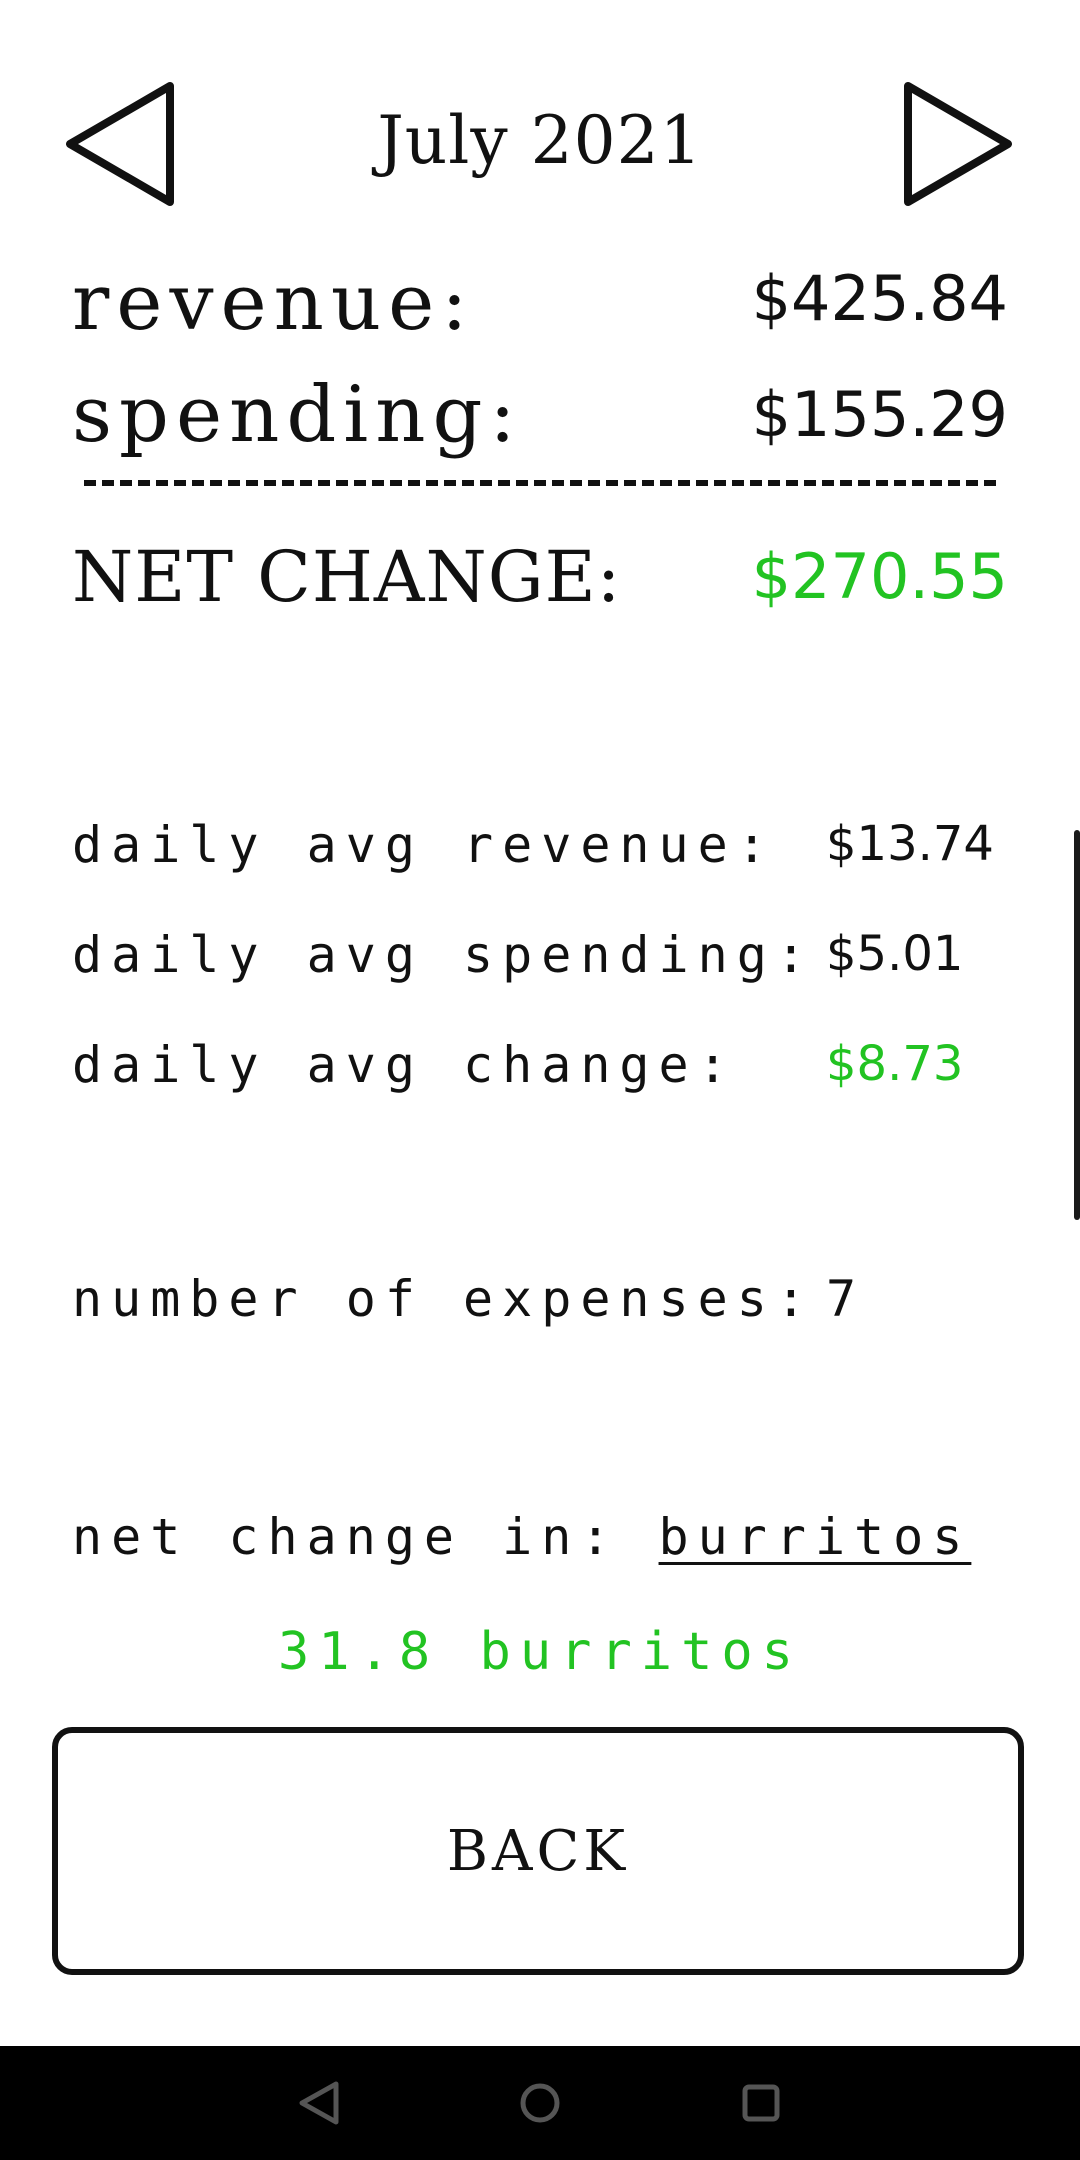 This screenshot has width=1080, height=2160. I want to click on back-icon, so click(319, 2103).